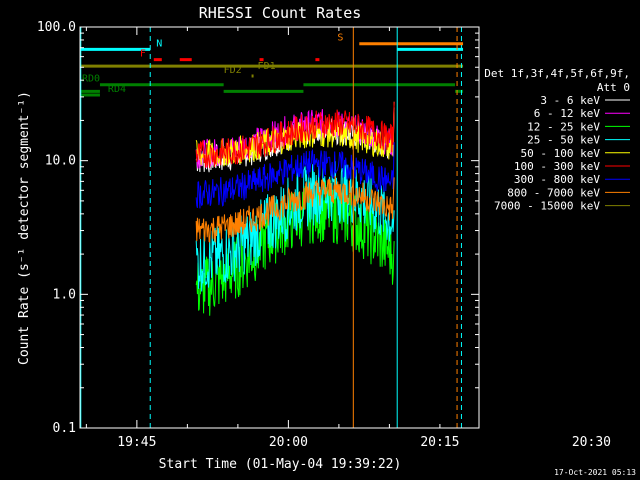  Describe the element at coordinates (136, 442) in the screenshot. I see `x-tick-label: 19:45` at that location.